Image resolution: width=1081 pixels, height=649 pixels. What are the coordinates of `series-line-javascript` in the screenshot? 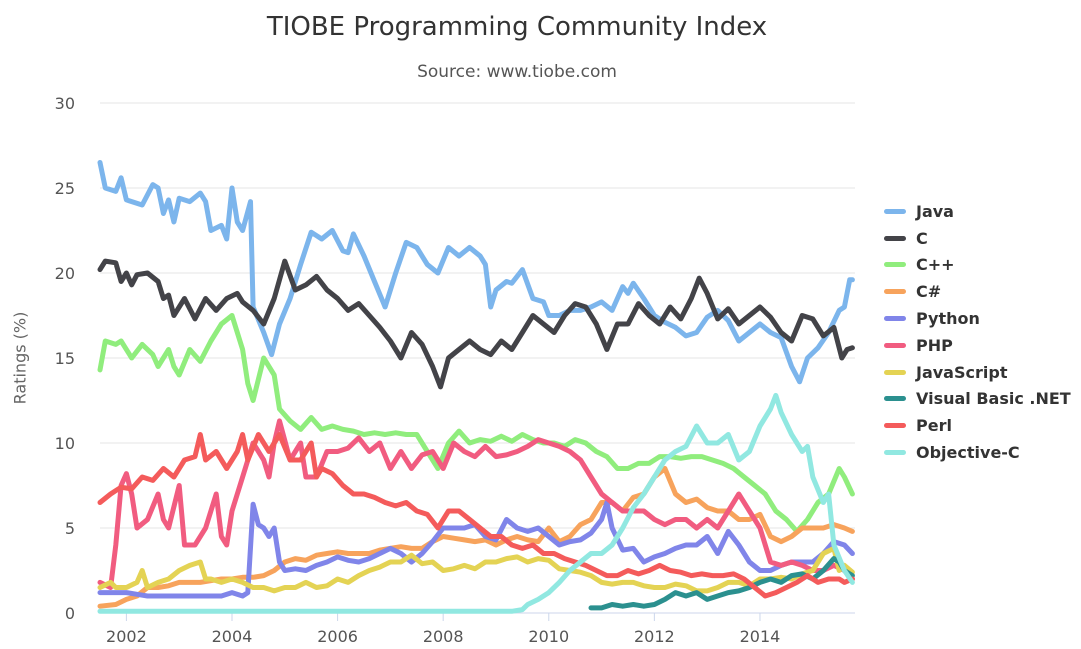 It's located at (476, 569).